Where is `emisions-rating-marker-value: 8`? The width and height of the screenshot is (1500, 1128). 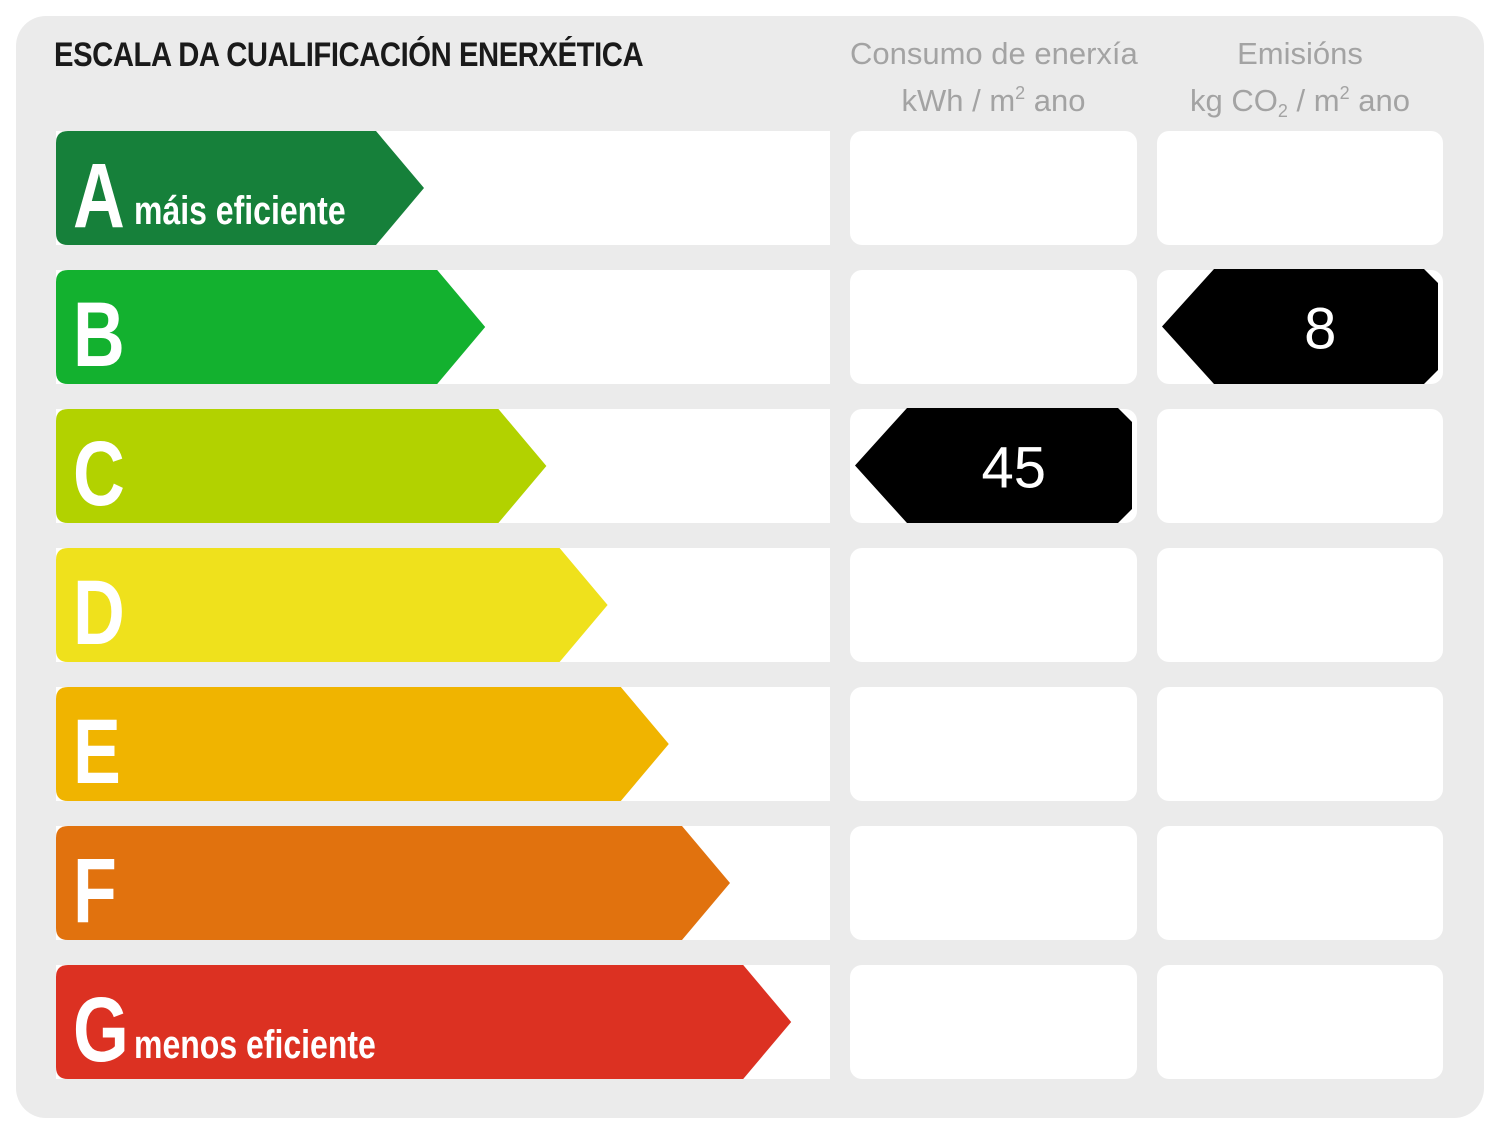 emisions-rating-marker-value: 8 is located at coordinates (1320, 329).